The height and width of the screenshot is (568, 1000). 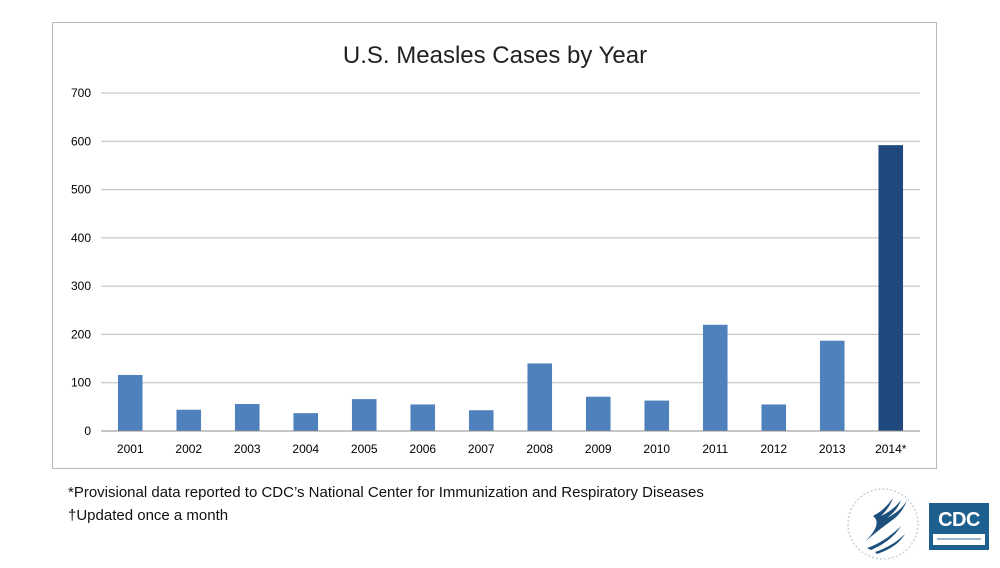 I want to click on bar-2010, so click(x=657, y=415).